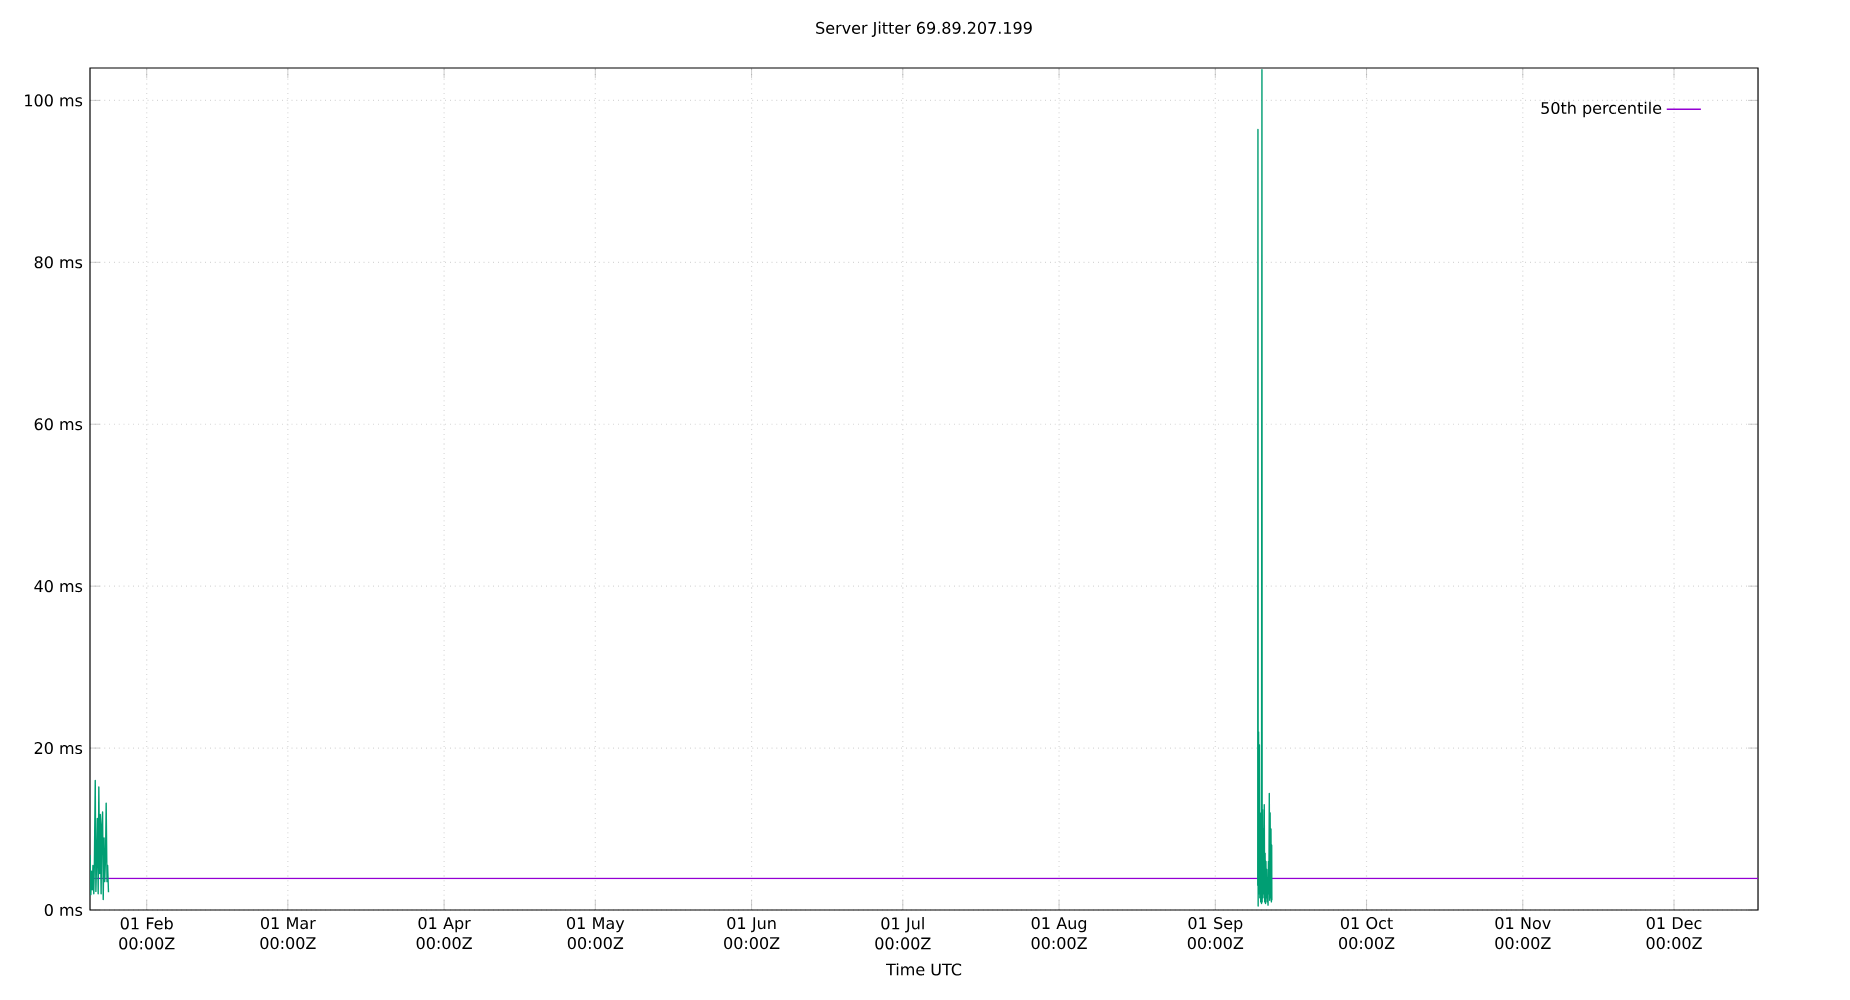  I want to click on x-tick-label: 01 Apr 00:00Z, so click(444, 933).